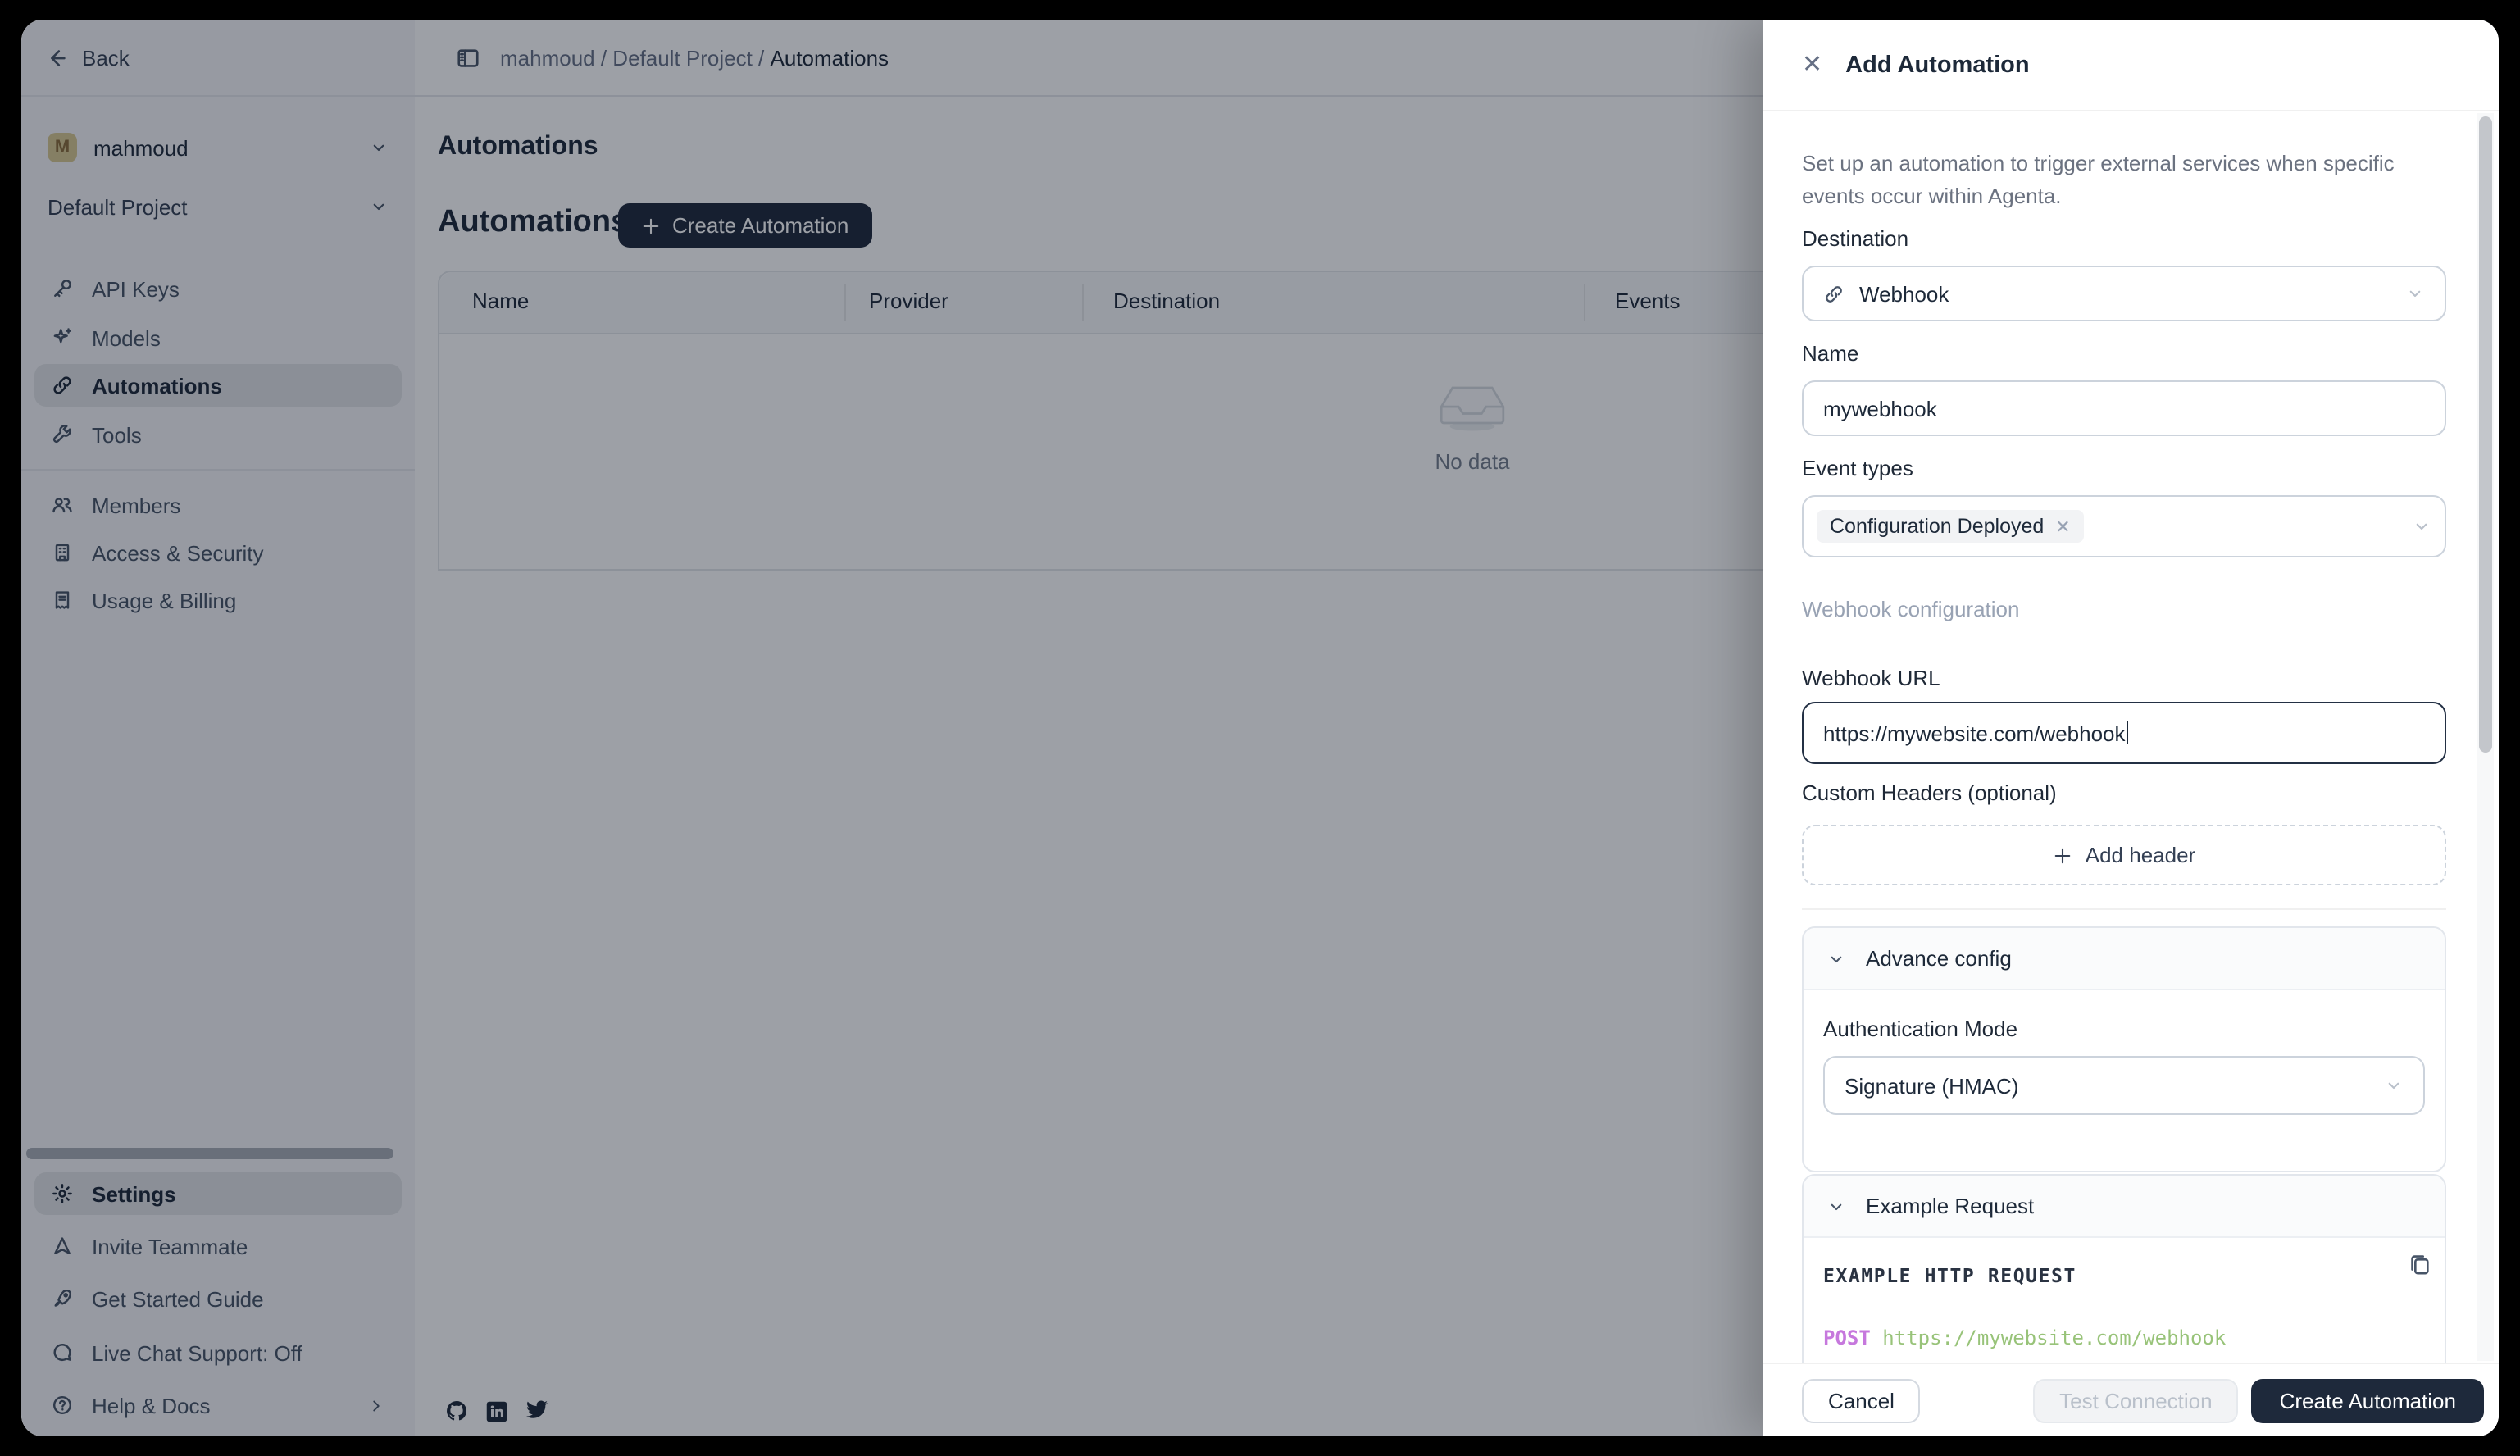  I want to click on destination-select: Webhook, so click(2124, 293).